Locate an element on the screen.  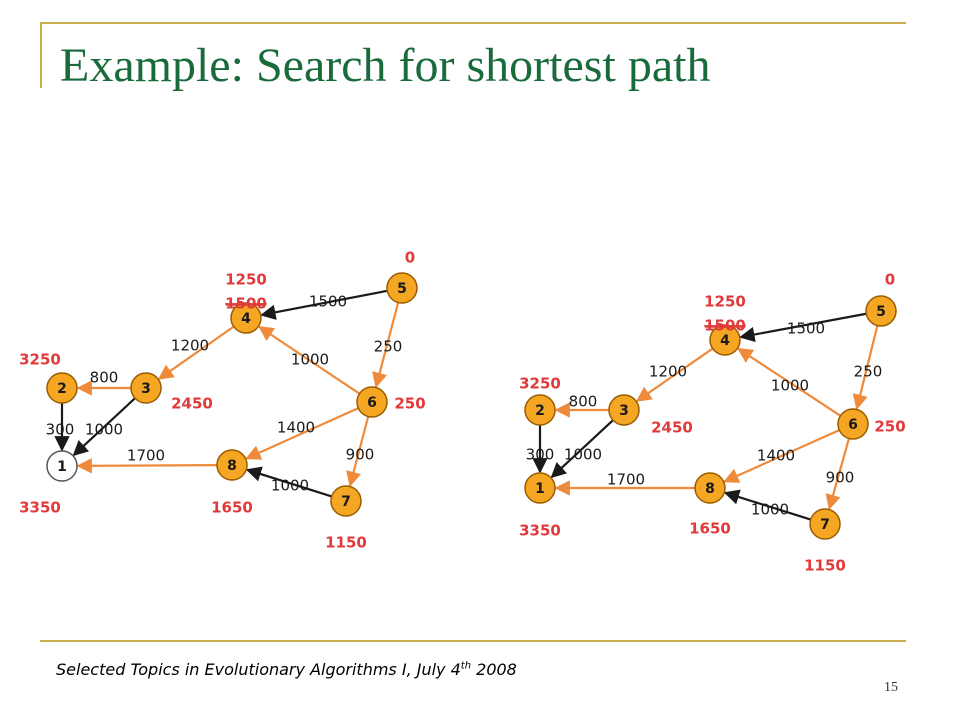
footer-year: 2008 is located at coordinates (494, 669).